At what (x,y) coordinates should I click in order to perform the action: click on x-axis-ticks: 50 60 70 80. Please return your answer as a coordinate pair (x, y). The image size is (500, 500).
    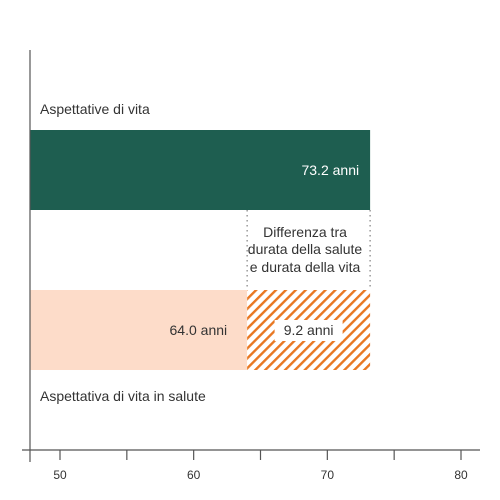
    Looking at the image, I should click on (260, 466).